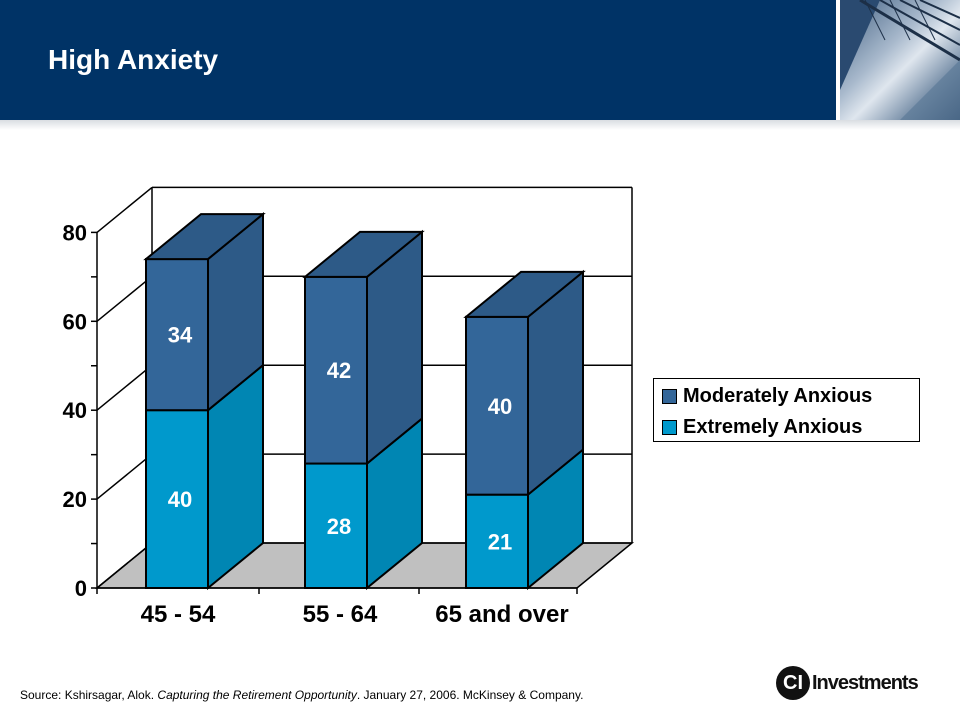  I want to click on y-tick-label: 20, so click(75, 499).